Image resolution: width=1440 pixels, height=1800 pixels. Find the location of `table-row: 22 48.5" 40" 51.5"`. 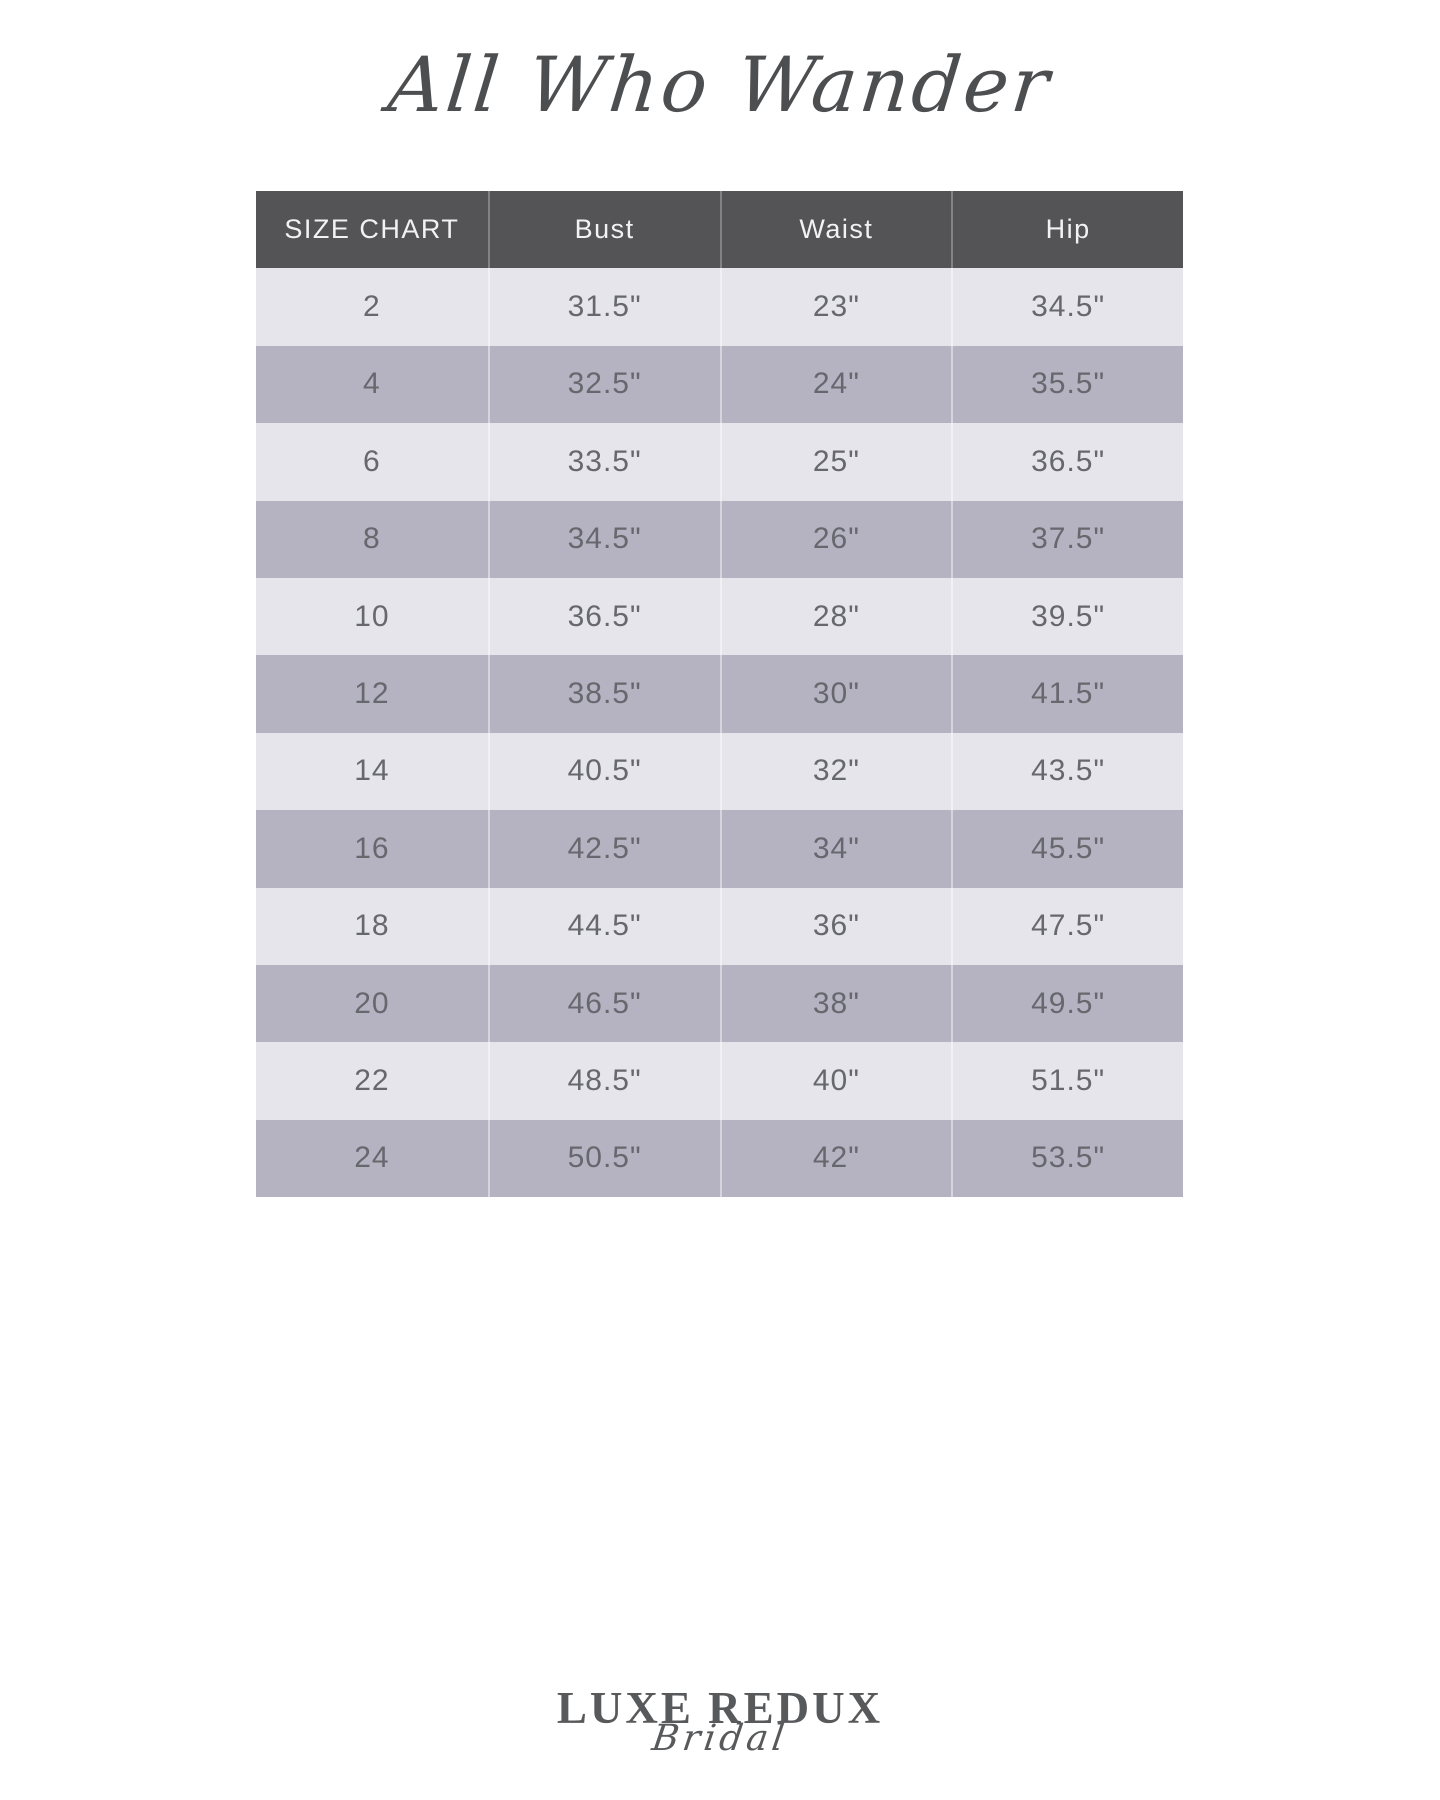

table-row: 22 48.5" 40" 51.5" is located at coordinates (719, 1081).